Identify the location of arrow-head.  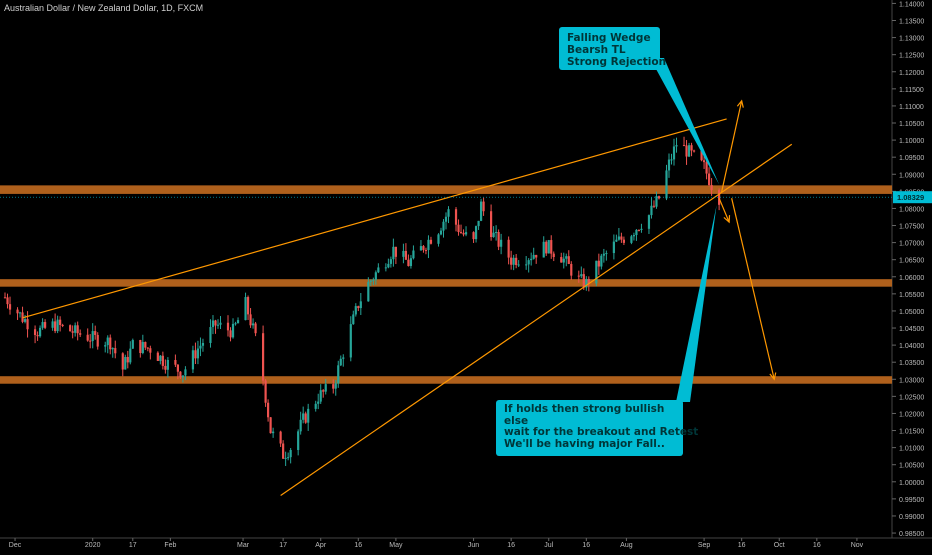
(740, 103).